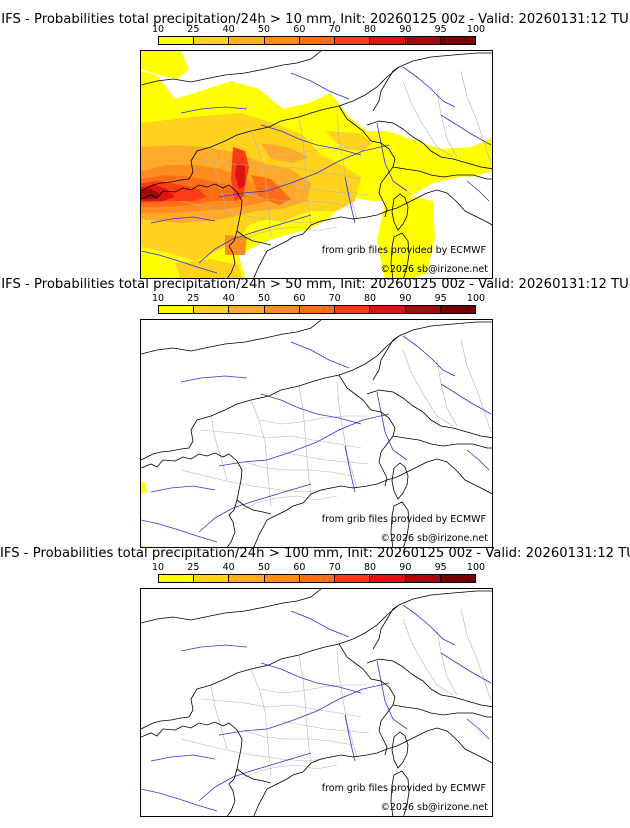 The height and width of the screenshot is (828, 630). Describe the element at coordinates (403, 250) in the screenshot. I see `source-credit: from grib files provided by ECMWF` at that location.